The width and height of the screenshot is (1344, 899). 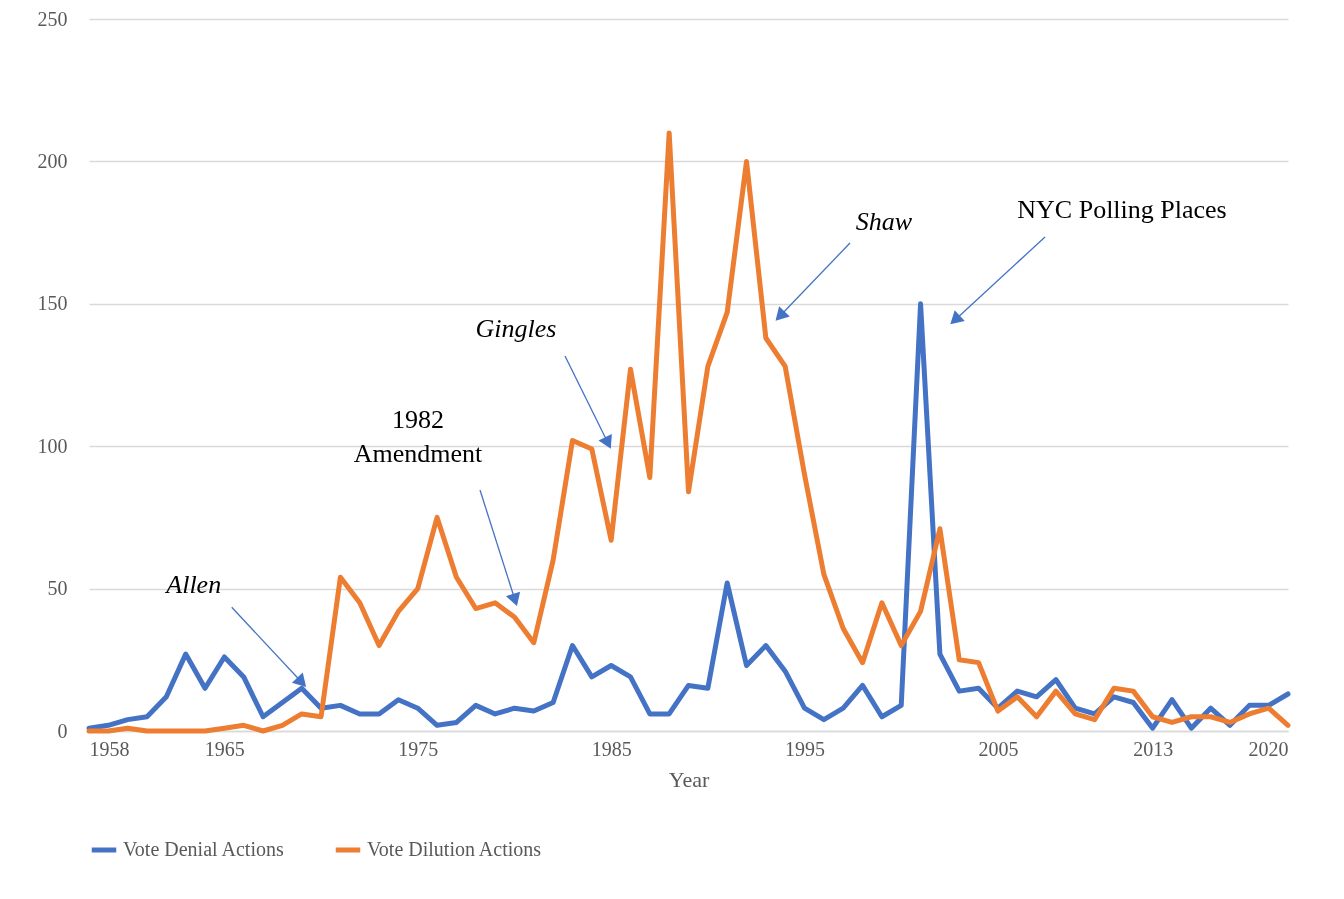 What do you see at coordinates (805, 748) in the screenshot?
I see `x-tick-label: 1995` at bounding box center [805, 748].